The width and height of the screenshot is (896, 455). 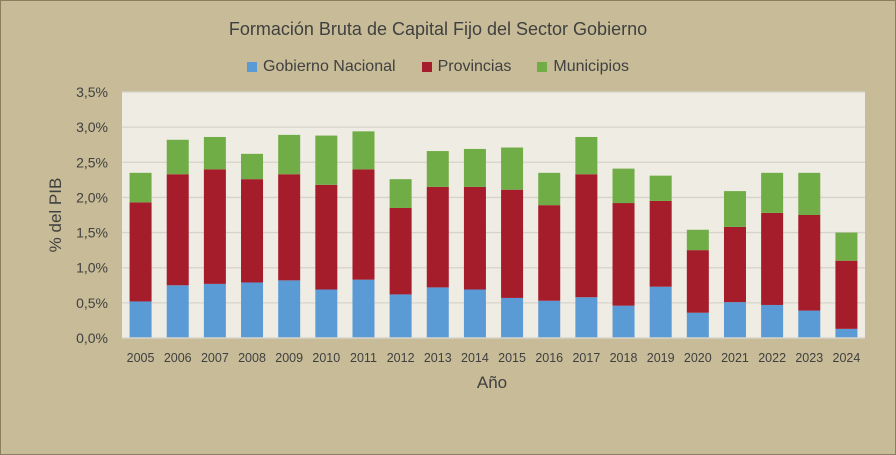 I want to click on bar-municipios-2015, so click(x=512, y=168).